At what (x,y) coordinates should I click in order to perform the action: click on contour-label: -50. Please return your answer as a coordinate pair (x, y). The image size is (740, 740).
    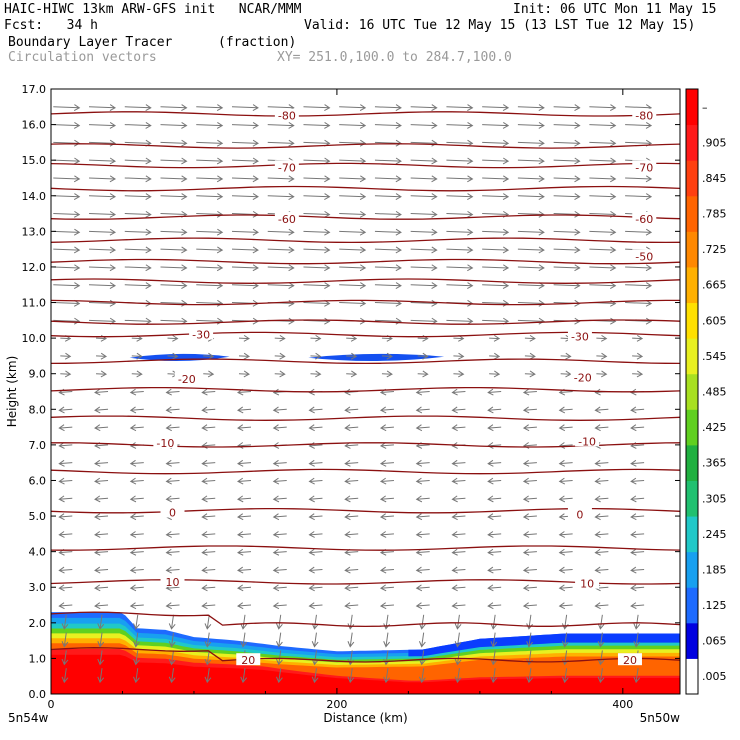
    Looking at the image, I should click on (644, 256).